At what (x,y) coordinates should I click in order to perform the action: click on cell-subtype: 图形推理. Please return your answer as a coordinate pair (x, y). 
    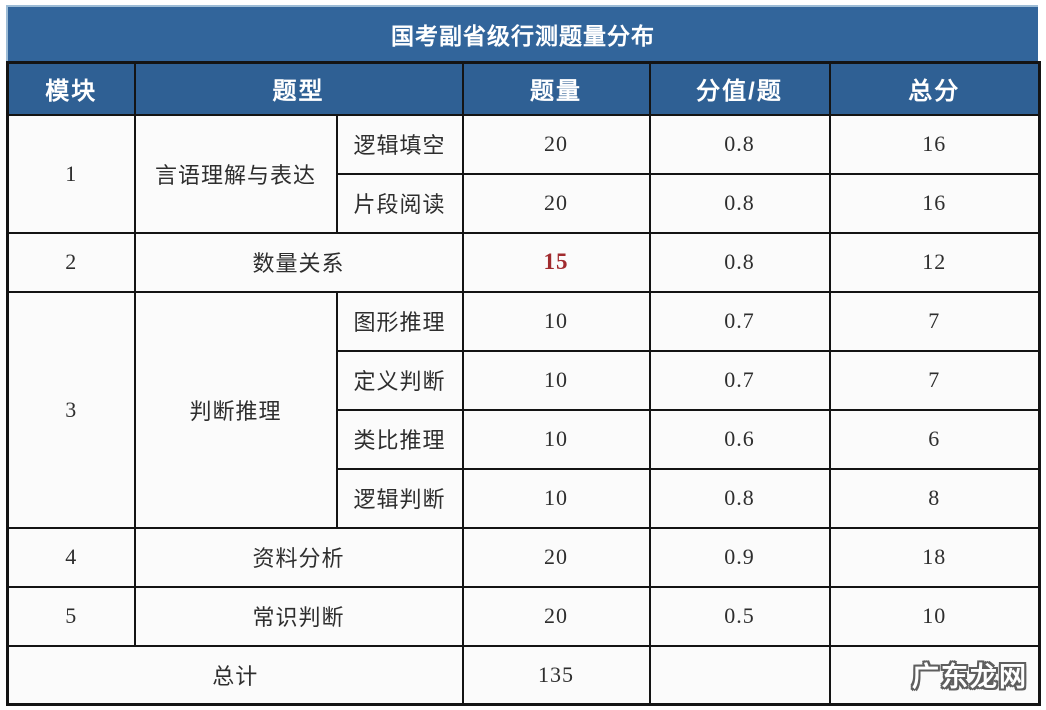
    Looking at the image, I should click on (399, 321).